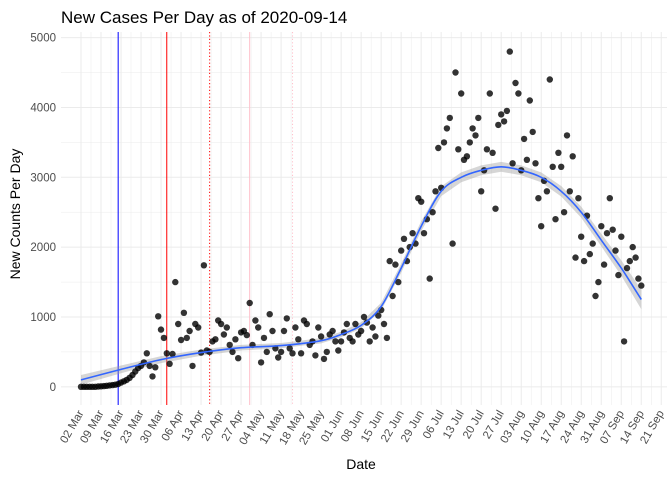 Image resolution: width=672 pixels, height=485 pixels. Describe the element at coordinates (43, 318) in the screenshot. I see `y-tick-label: 1000` at that location.